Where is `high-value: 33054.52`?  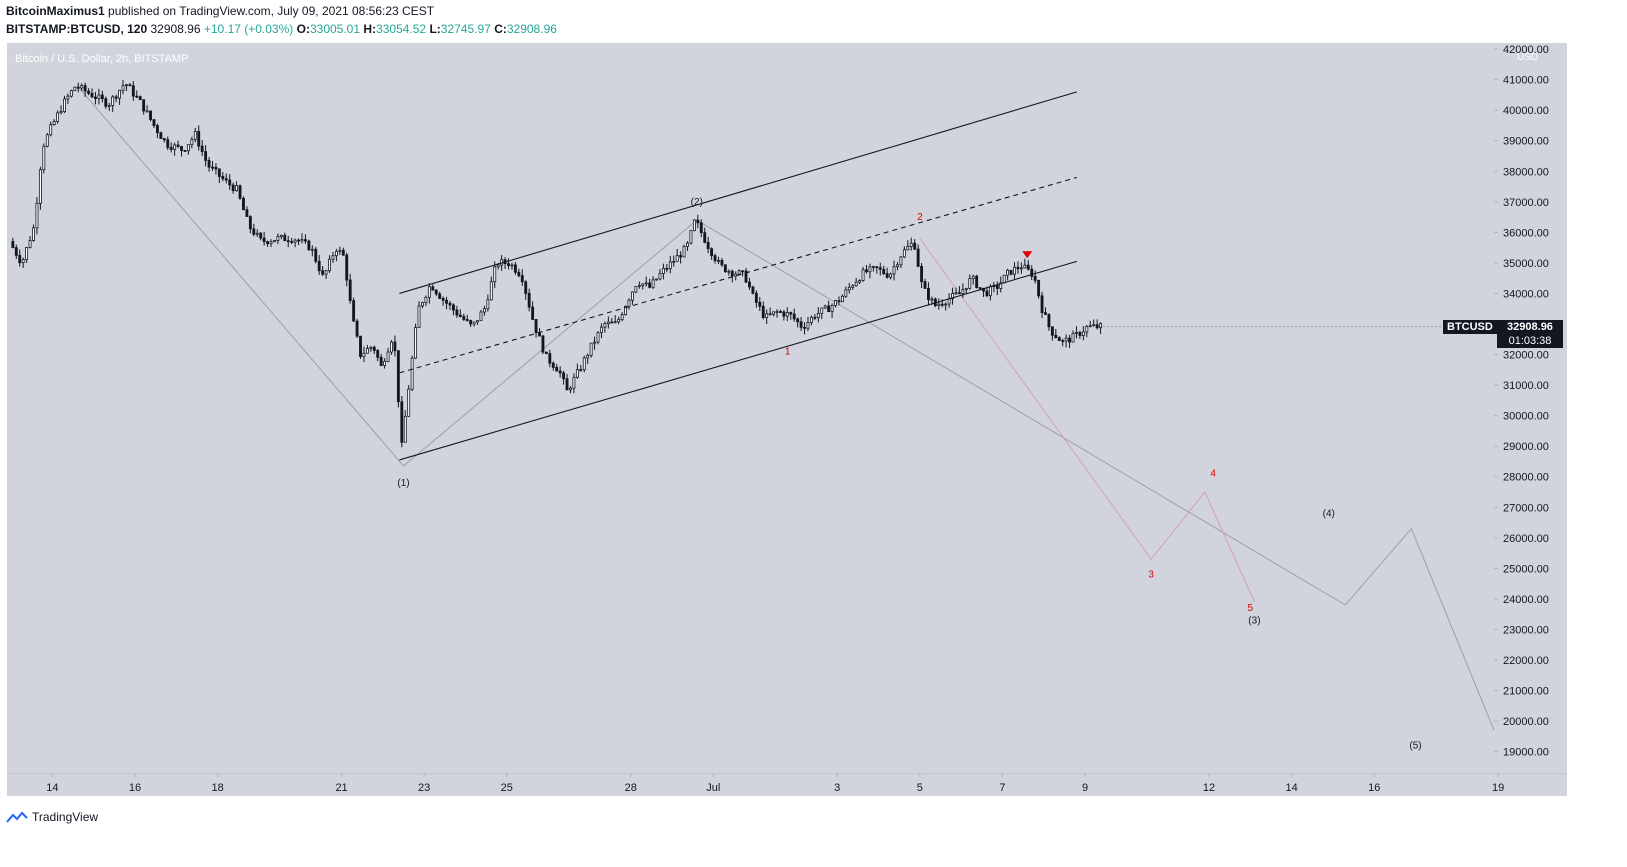
high-value: 33054.52 is located at coordinates (401, 29).